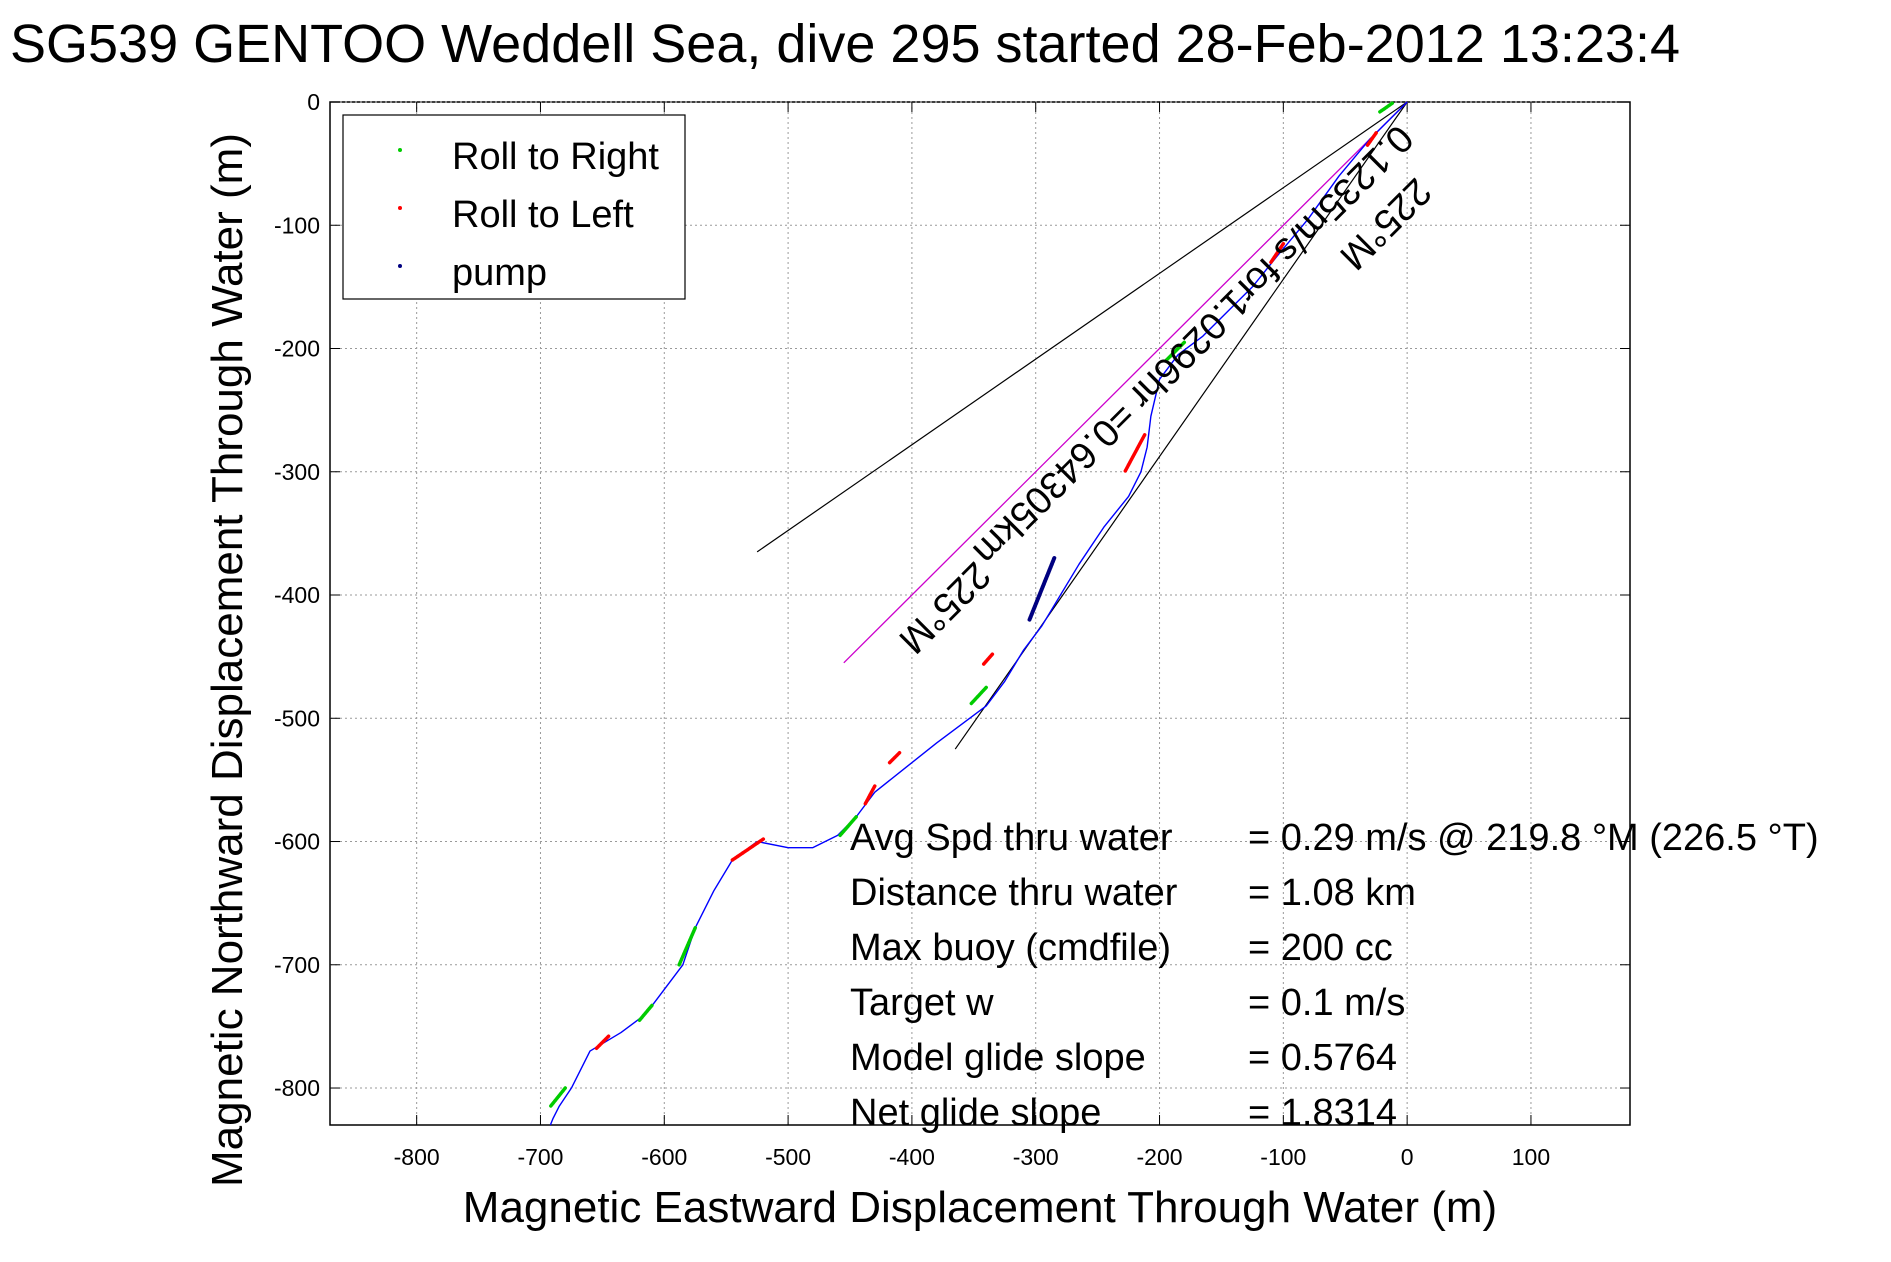 This screenshot has width=1891, height=1262. Describe the element at coordinates (998, 1058) in the screenshot. I see `stat-label: Model glide slope` at that location.